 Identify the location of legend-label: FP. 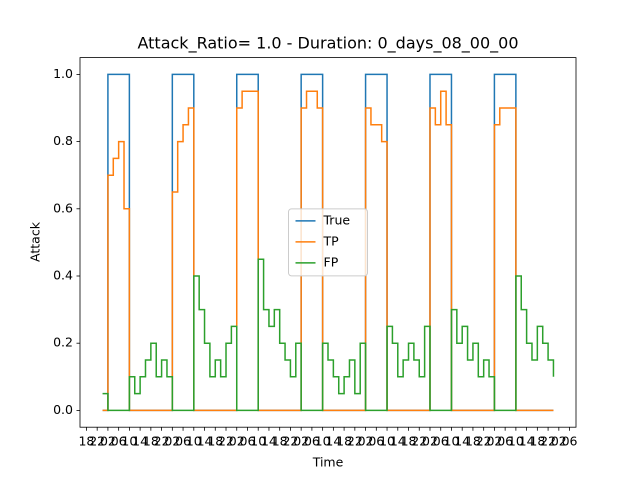
(331, 261).